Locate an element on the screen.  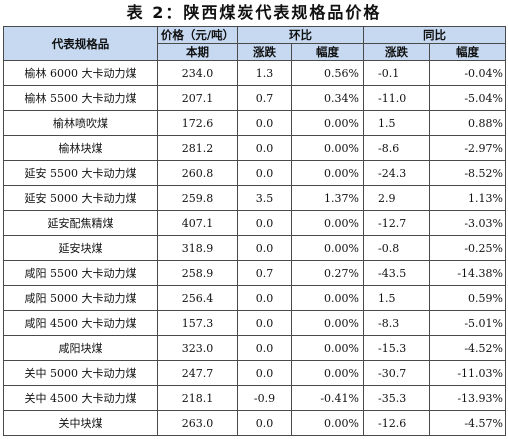
cell-name: 榆林 5500 大卡动力煤 is located at coordinates (80, 98).